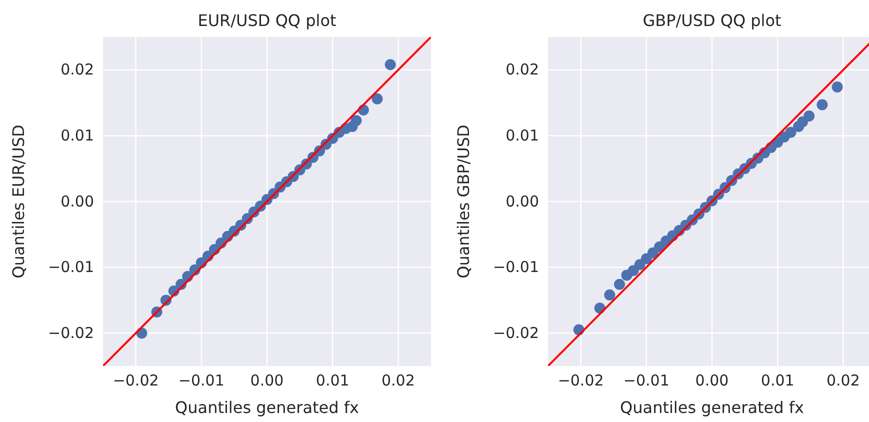  Describe the element at coordinates (712, 20) in the screenshot. I see `chart-title: GBP/USD QQ plot` at that location.